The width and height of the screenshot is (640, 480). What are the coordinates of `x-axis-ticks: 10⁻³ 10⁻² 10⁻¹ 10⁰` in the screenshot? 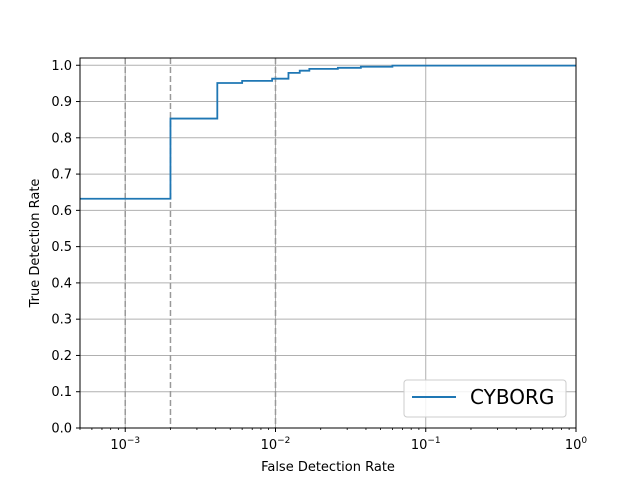 It's located at (333, 440).